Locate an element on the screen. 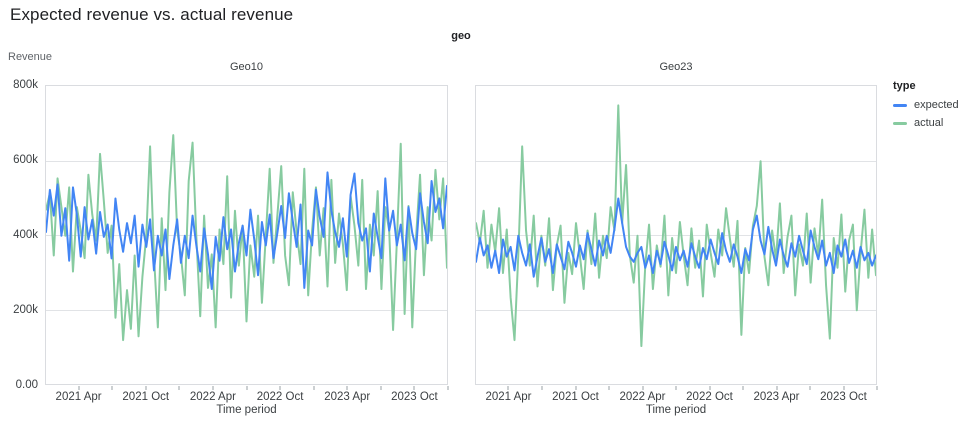 The width and height of the screenshot is (958, 424). y-tick-0: 0.00 is located at coordinates (26, 385).